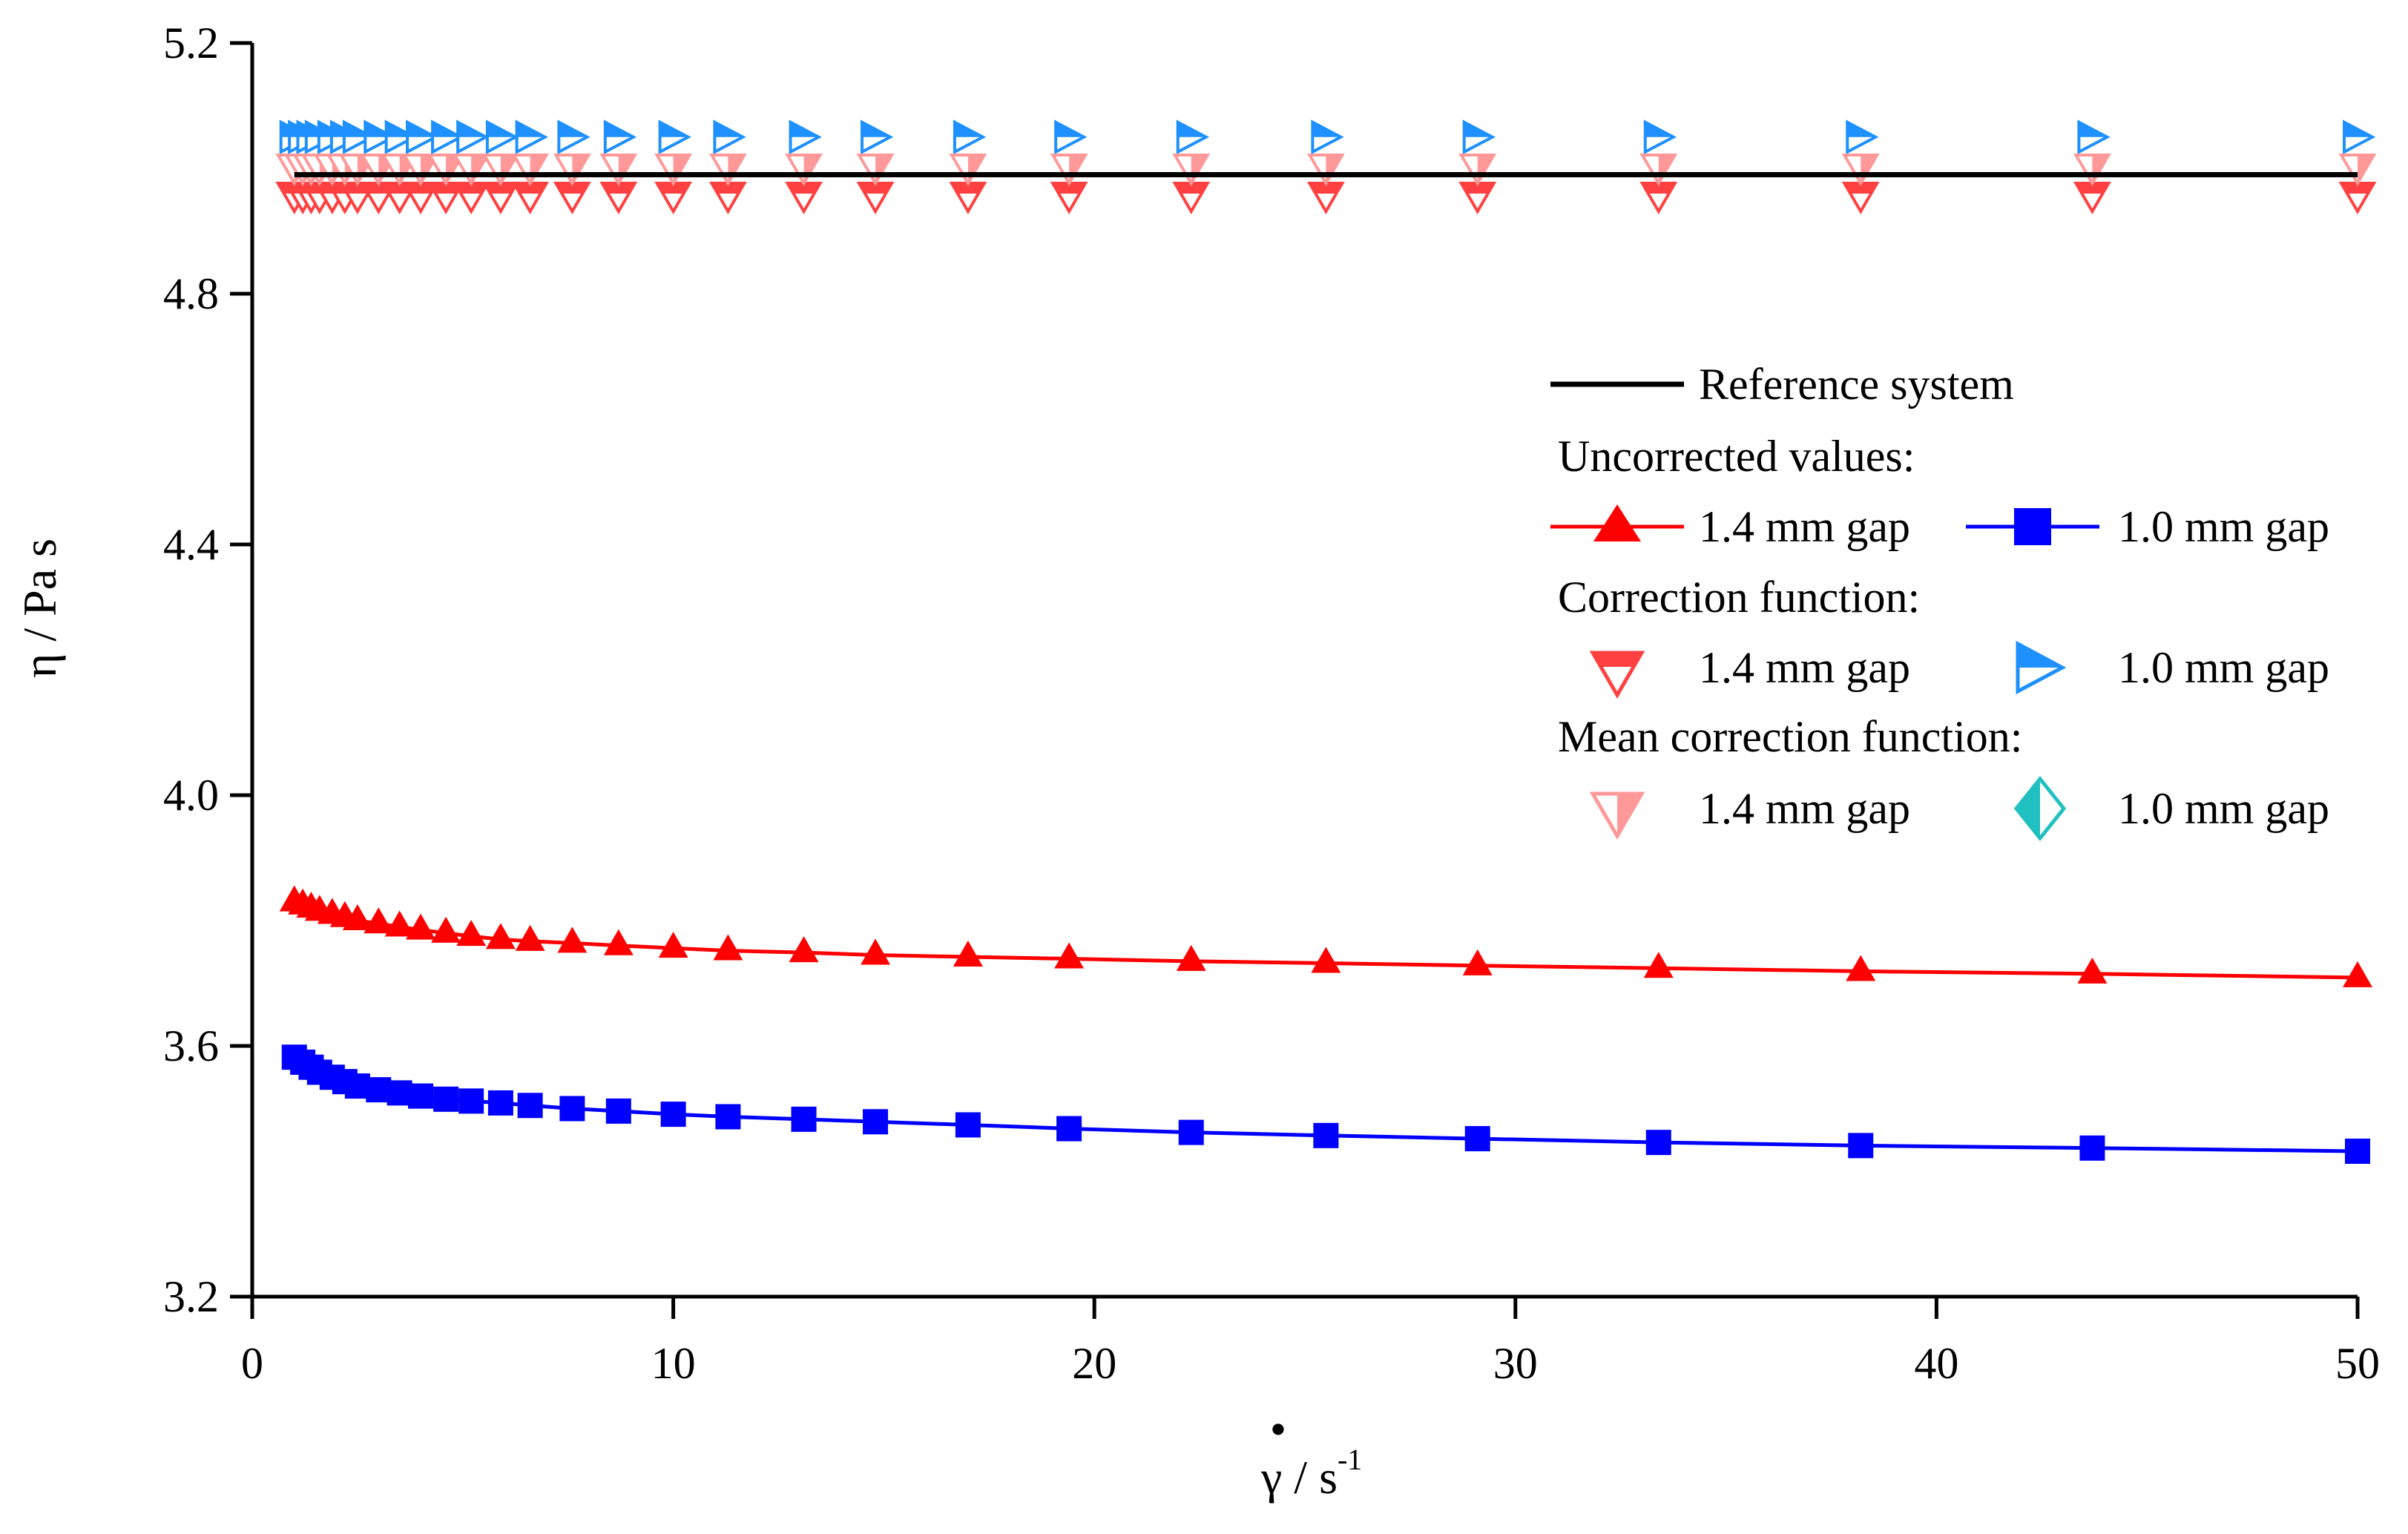 The image size is (2408, 1534). Describe the element at coordinates (2357, 1363) in the screenshot. I see `x-tick-label: 50` at that location.